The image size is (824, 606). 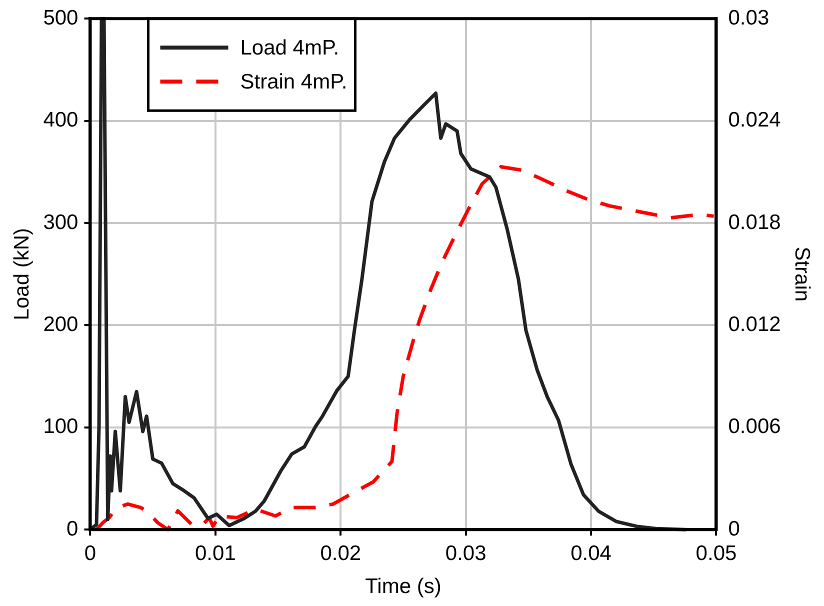 I want to click on y-tick-label: 400, so click(x=60, y=120).